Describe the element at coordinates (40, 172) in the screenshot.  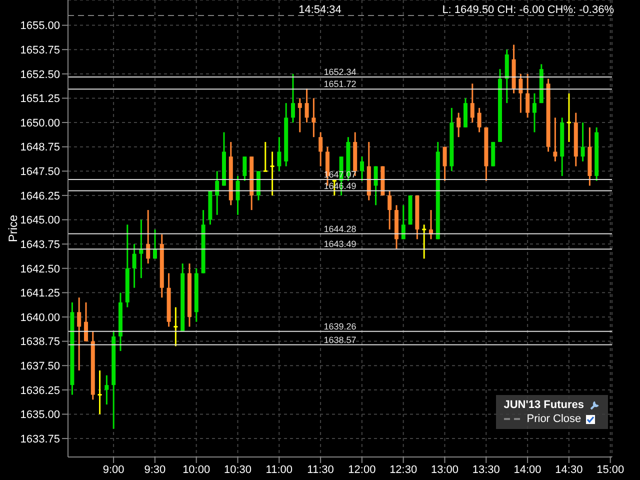
I see `y-tick-label: 1647.50` at that location.